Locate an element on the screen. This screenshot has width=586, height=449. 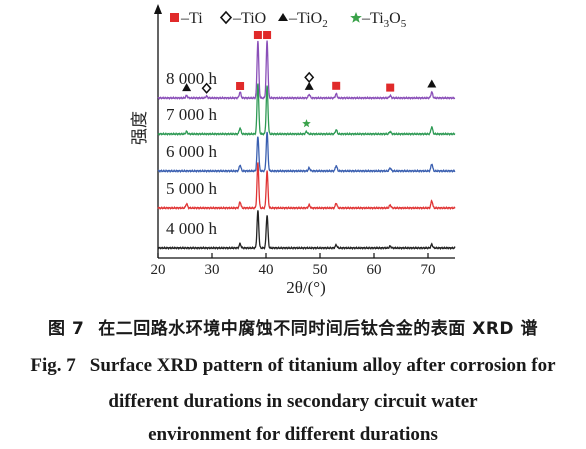
legend-tio2-marker is located at coordinates (283, 17).